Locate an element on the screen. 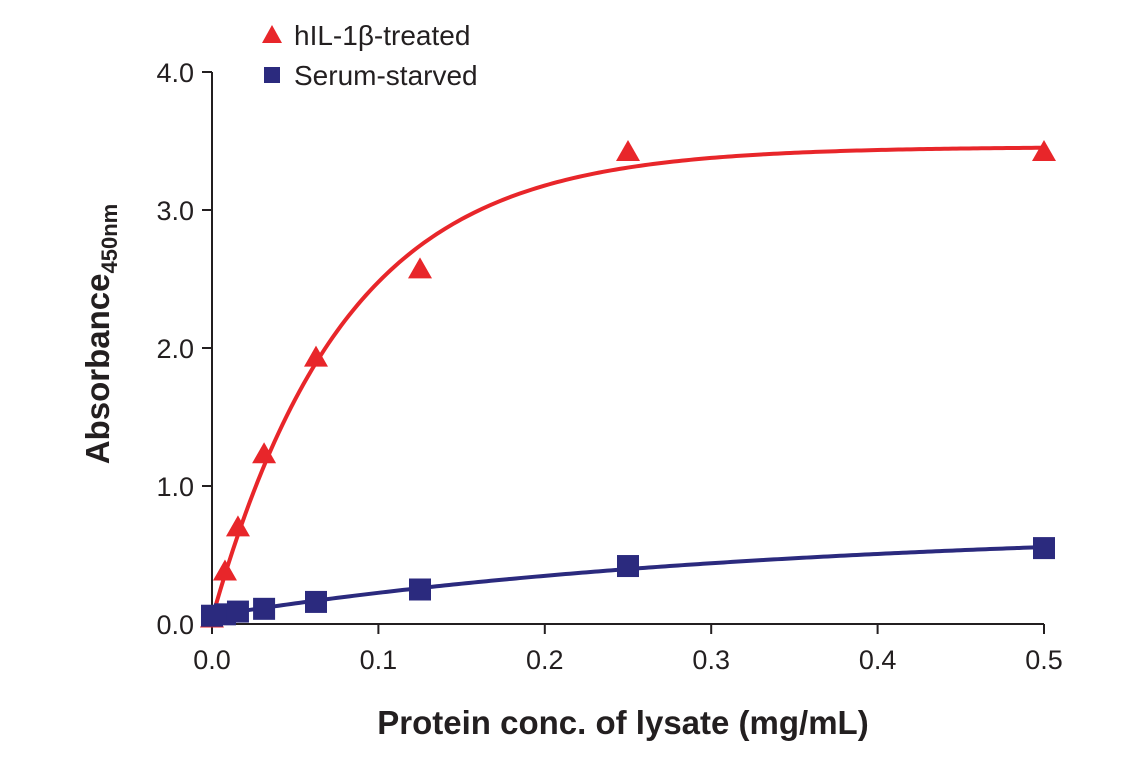 This screenshot has width=1141, height=773. x-tick-label: 0.4 is located at coordinates (878, 660).